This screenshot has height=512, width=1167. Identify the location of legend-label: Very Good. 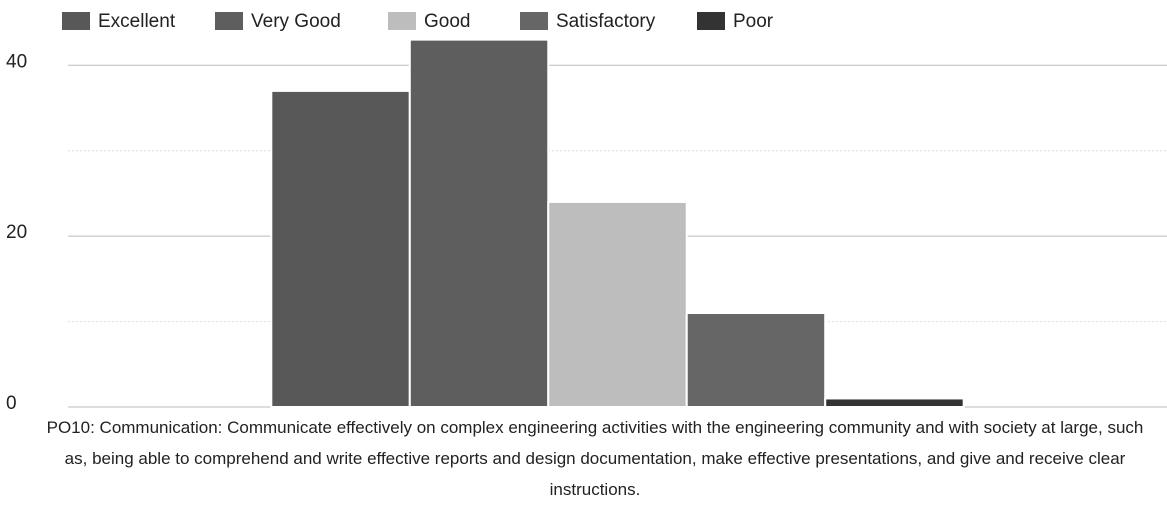
(296, 21).